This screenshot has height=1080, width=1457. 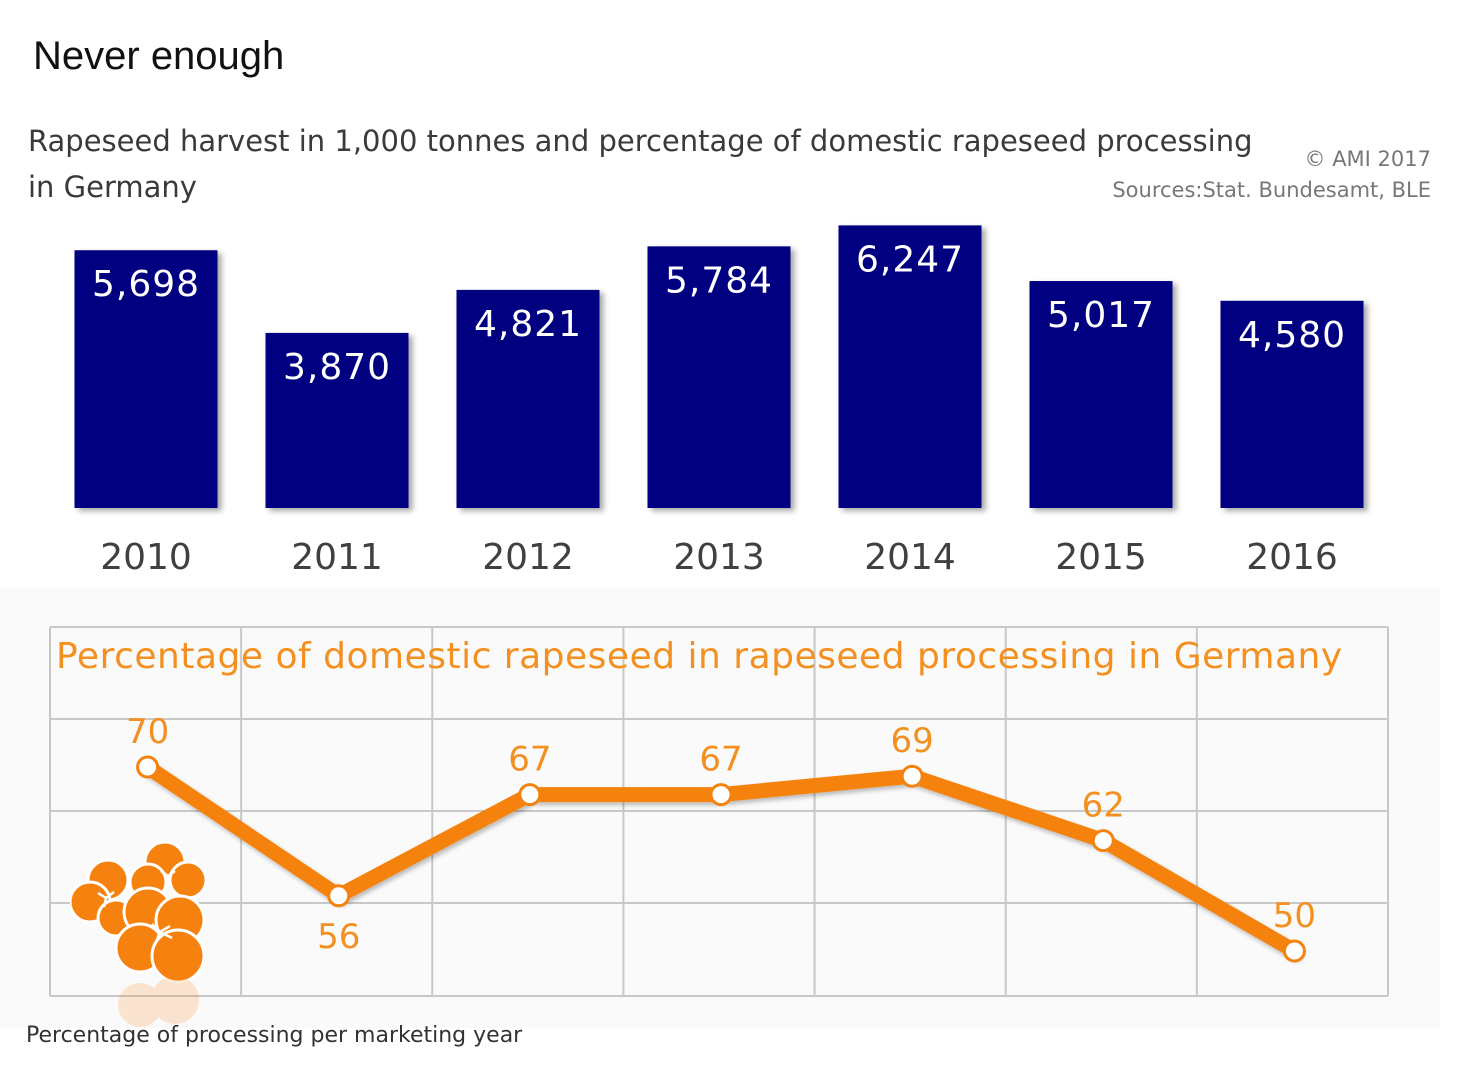 I want to click on line-value-label: 56, so click(x=338, y=937).